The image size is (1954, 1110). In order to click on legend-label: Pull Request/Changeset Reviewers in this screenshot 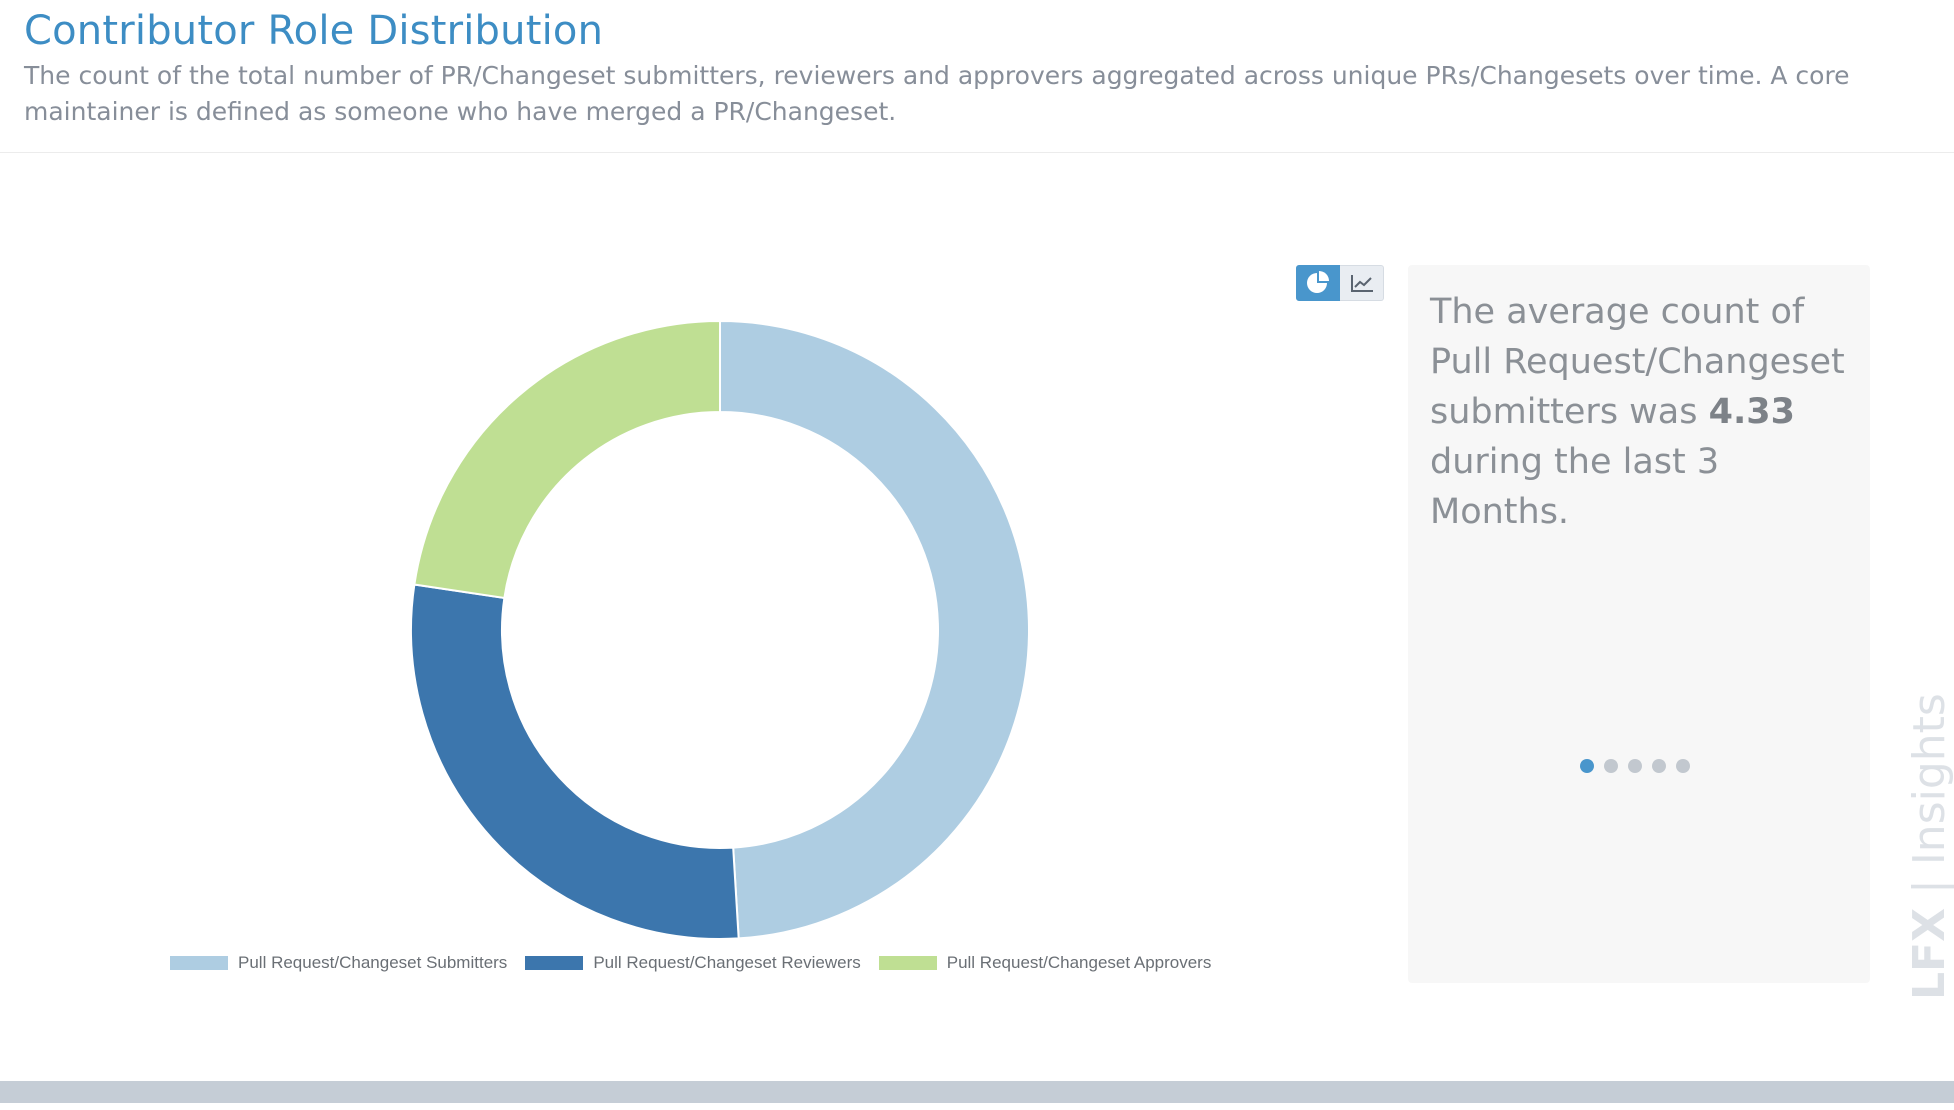, I will do `click(727, 962)`.